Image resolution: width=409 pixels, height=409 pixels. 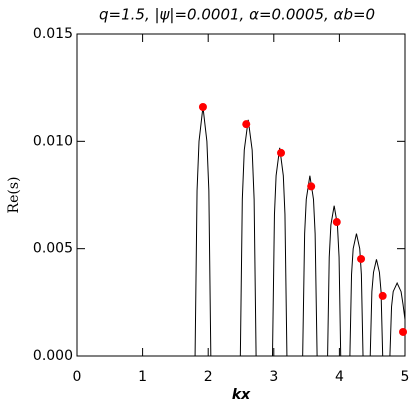 I want to click on y-tick-label: 0.005, so click(x=53, y=249).